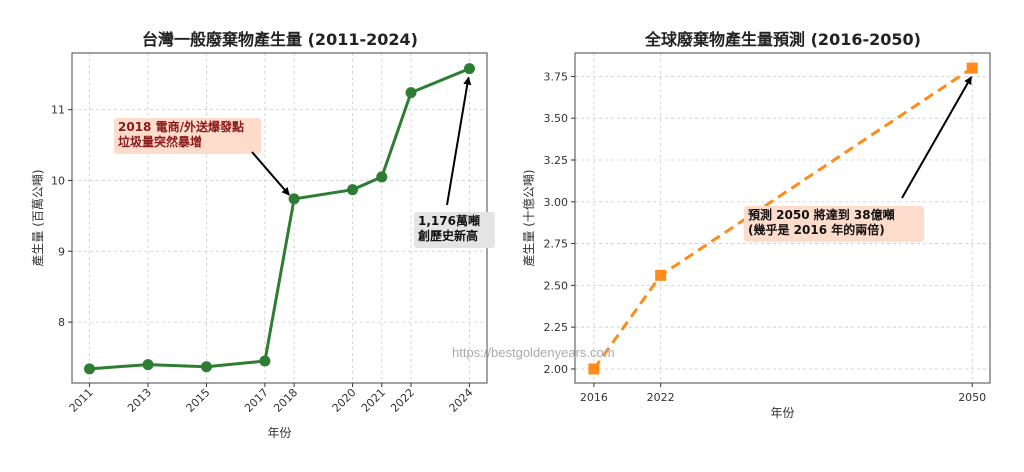 The width and height of the screenshot is (1024, 472). What do you see at coordinates (160, 141) in the screenshot?
I see `annotation-text: 垃圾量突然暴增` at bounding box center [160, 141].